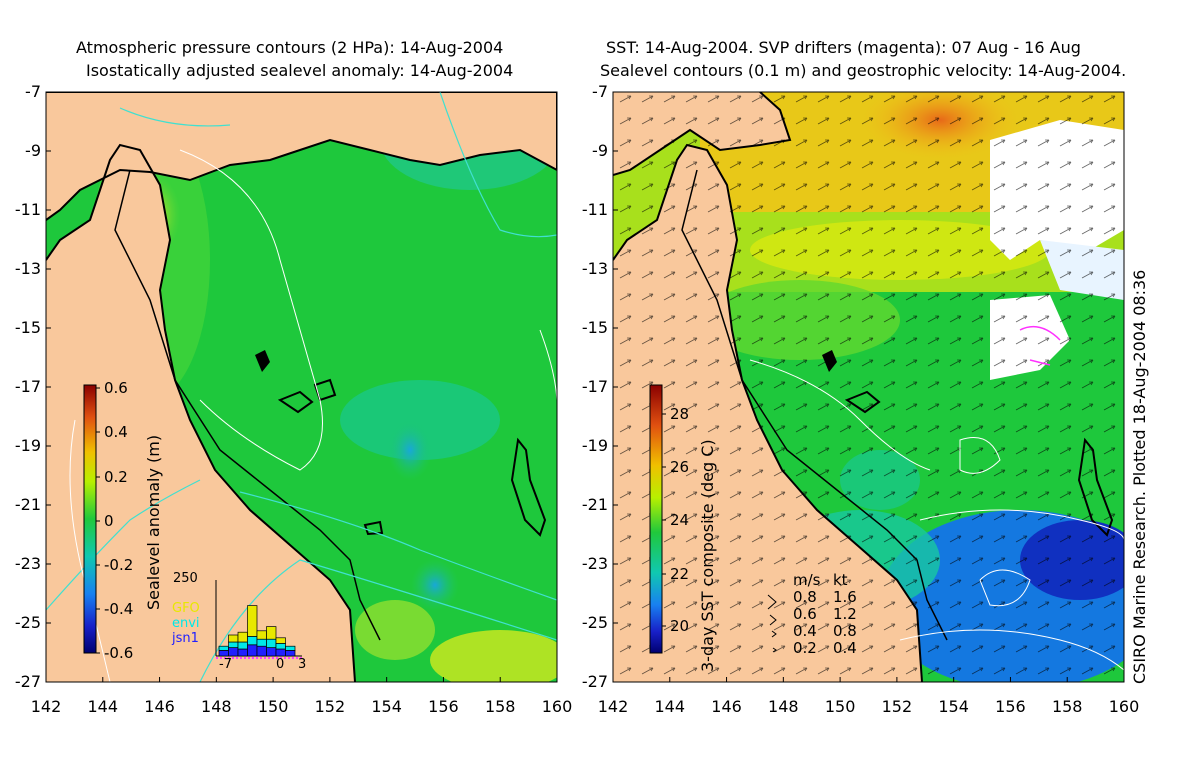 The image size is (1183, 769). I want to click on velocity-legend-ms: 0.4, so click(805, 631).